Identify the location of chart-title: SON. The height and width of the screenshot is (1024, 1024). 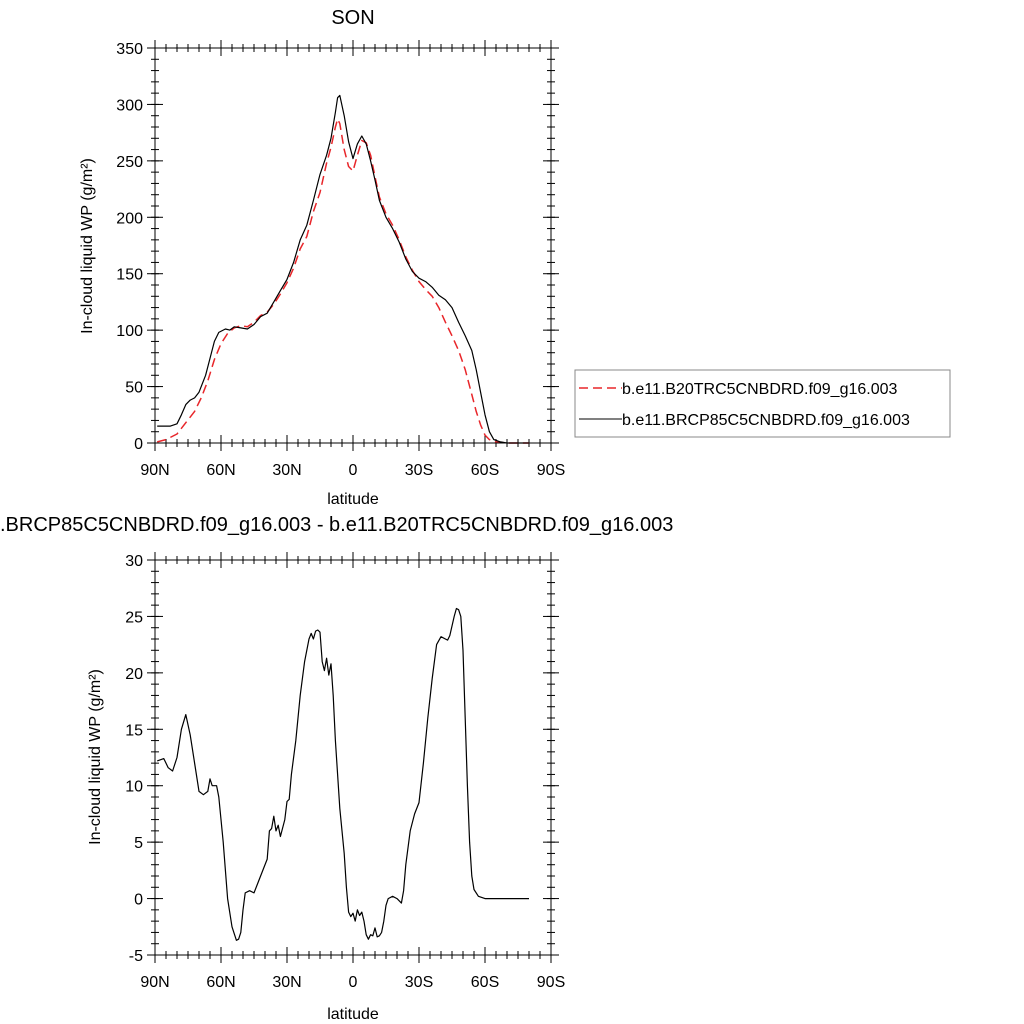
(352, 18).